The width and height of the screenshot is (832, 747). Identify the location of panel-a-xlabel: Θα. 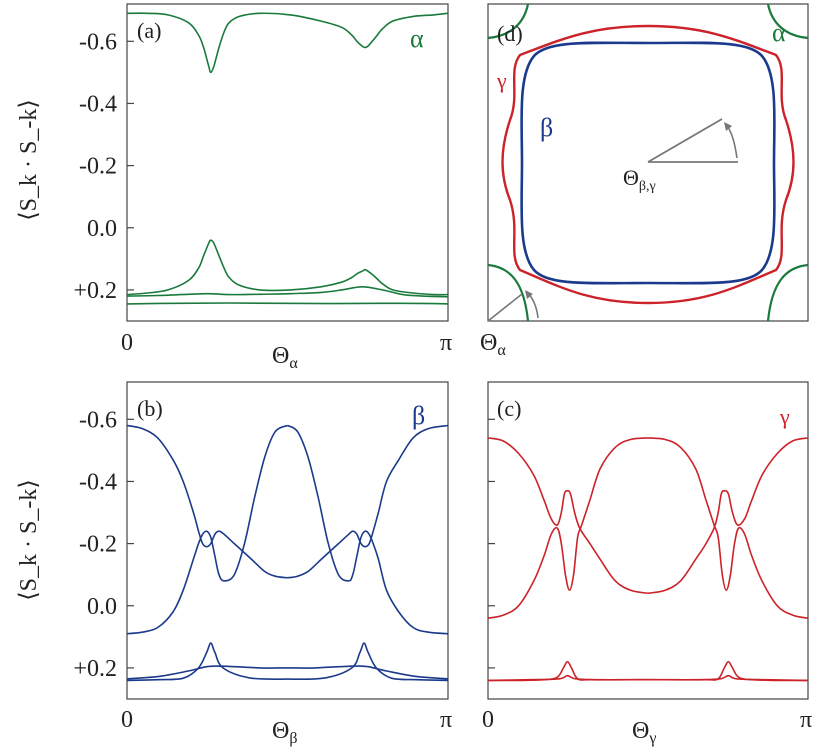
(285, 357).